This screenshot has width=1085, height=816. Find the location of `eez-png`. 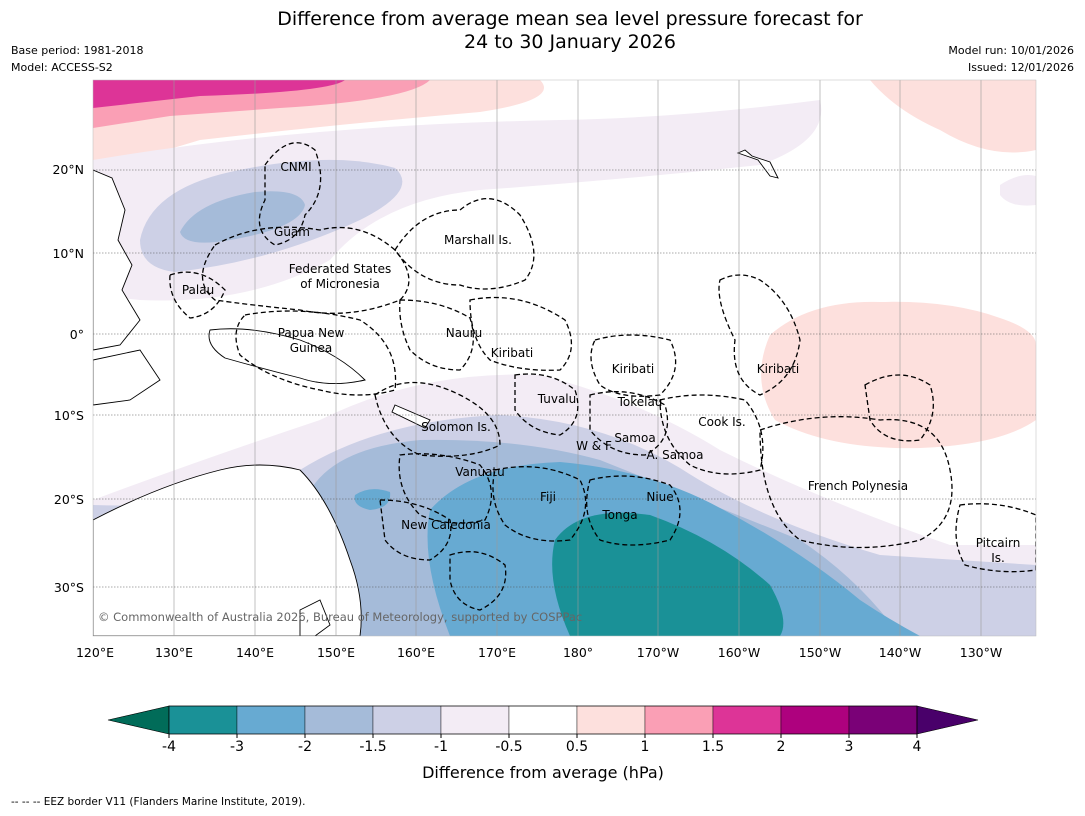

eez-png is located at coordinates (316, 353).